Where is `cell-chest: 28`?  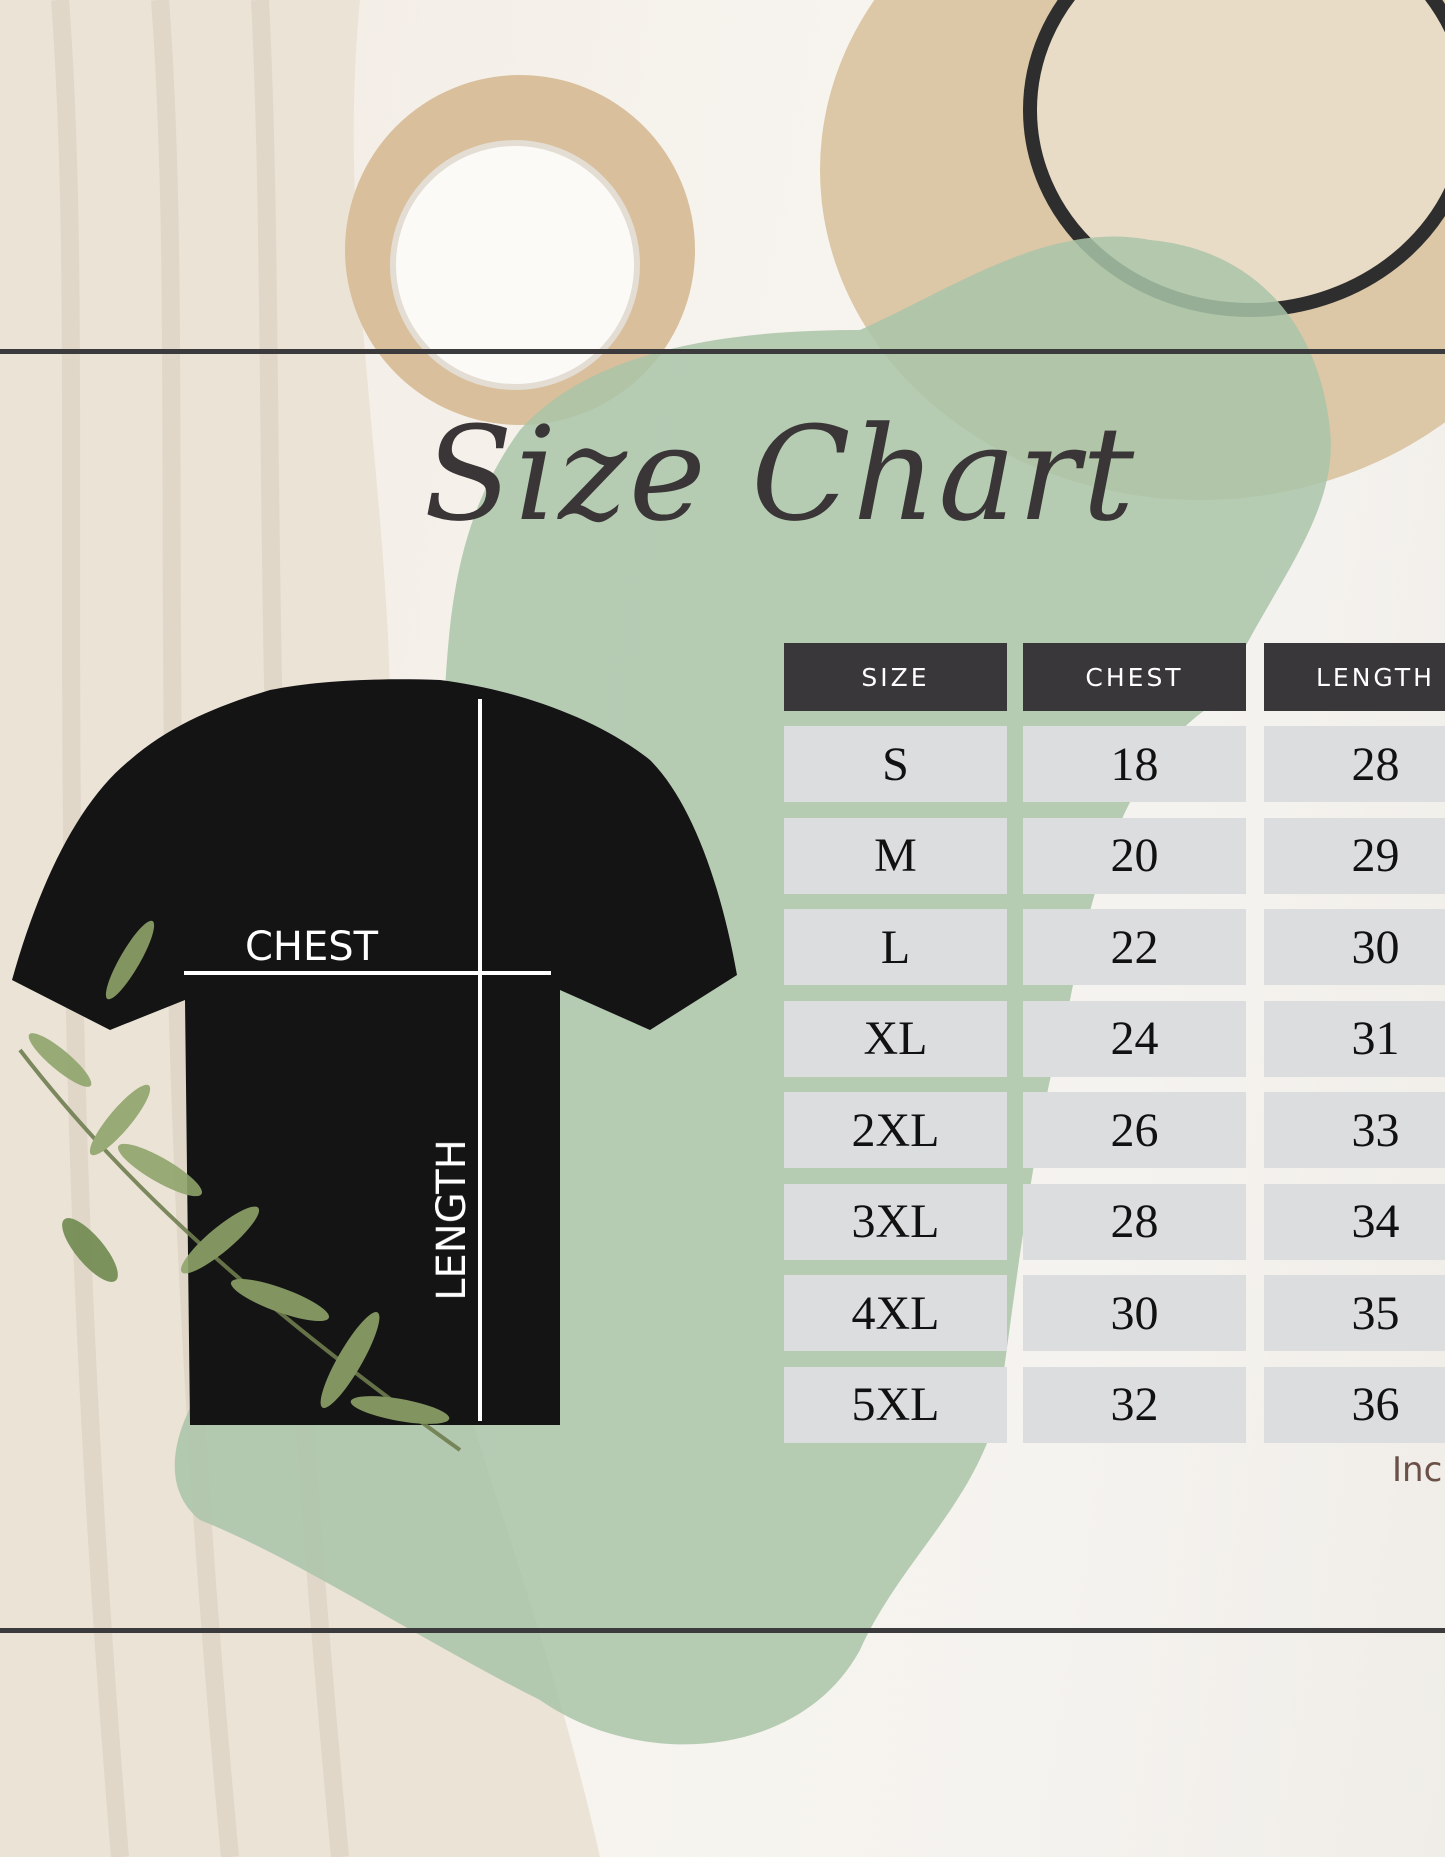 cell-chest: 28 is located at coordinates (1134, 1221).